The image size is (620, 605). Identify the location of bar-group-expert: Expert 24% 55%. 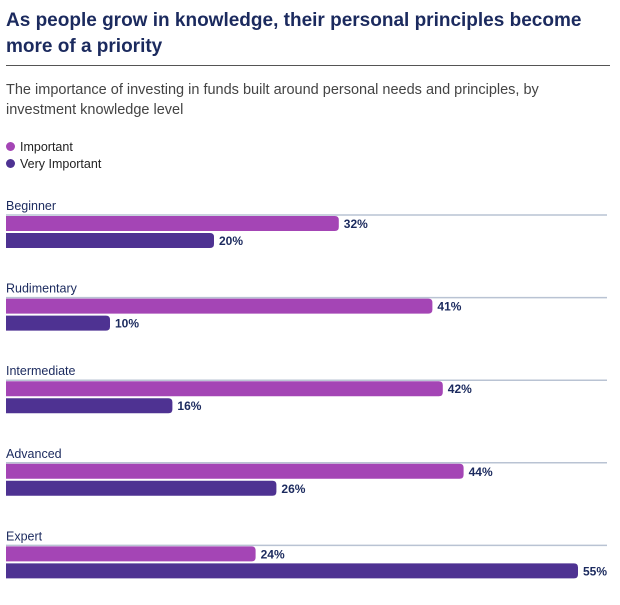
(306, 554).